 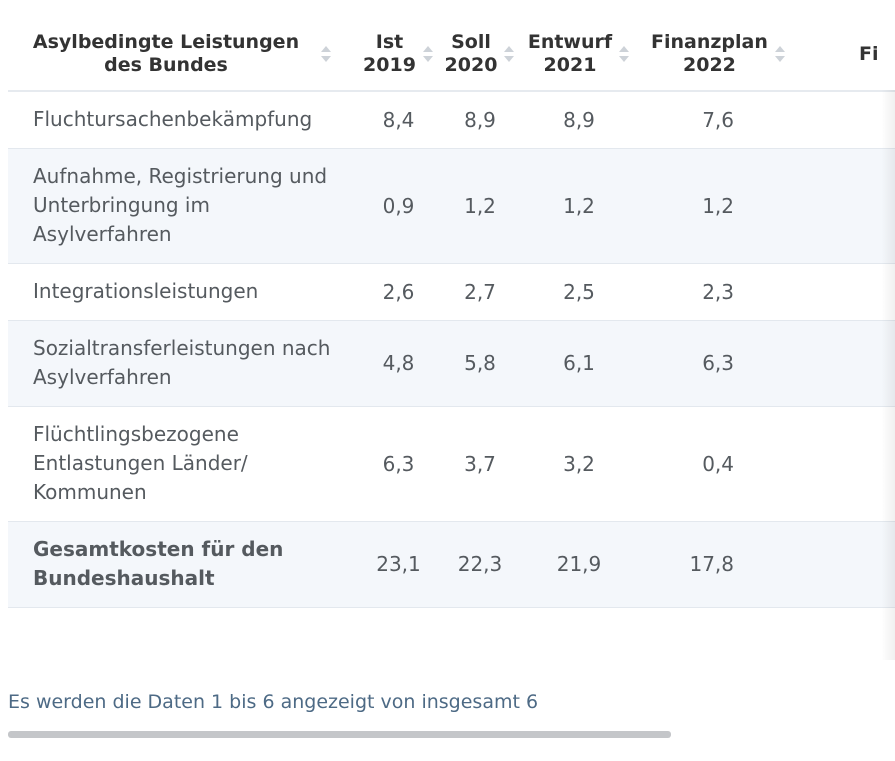 I want to click on cell-ist-2019: 4,8, so click(x=398, y=363).